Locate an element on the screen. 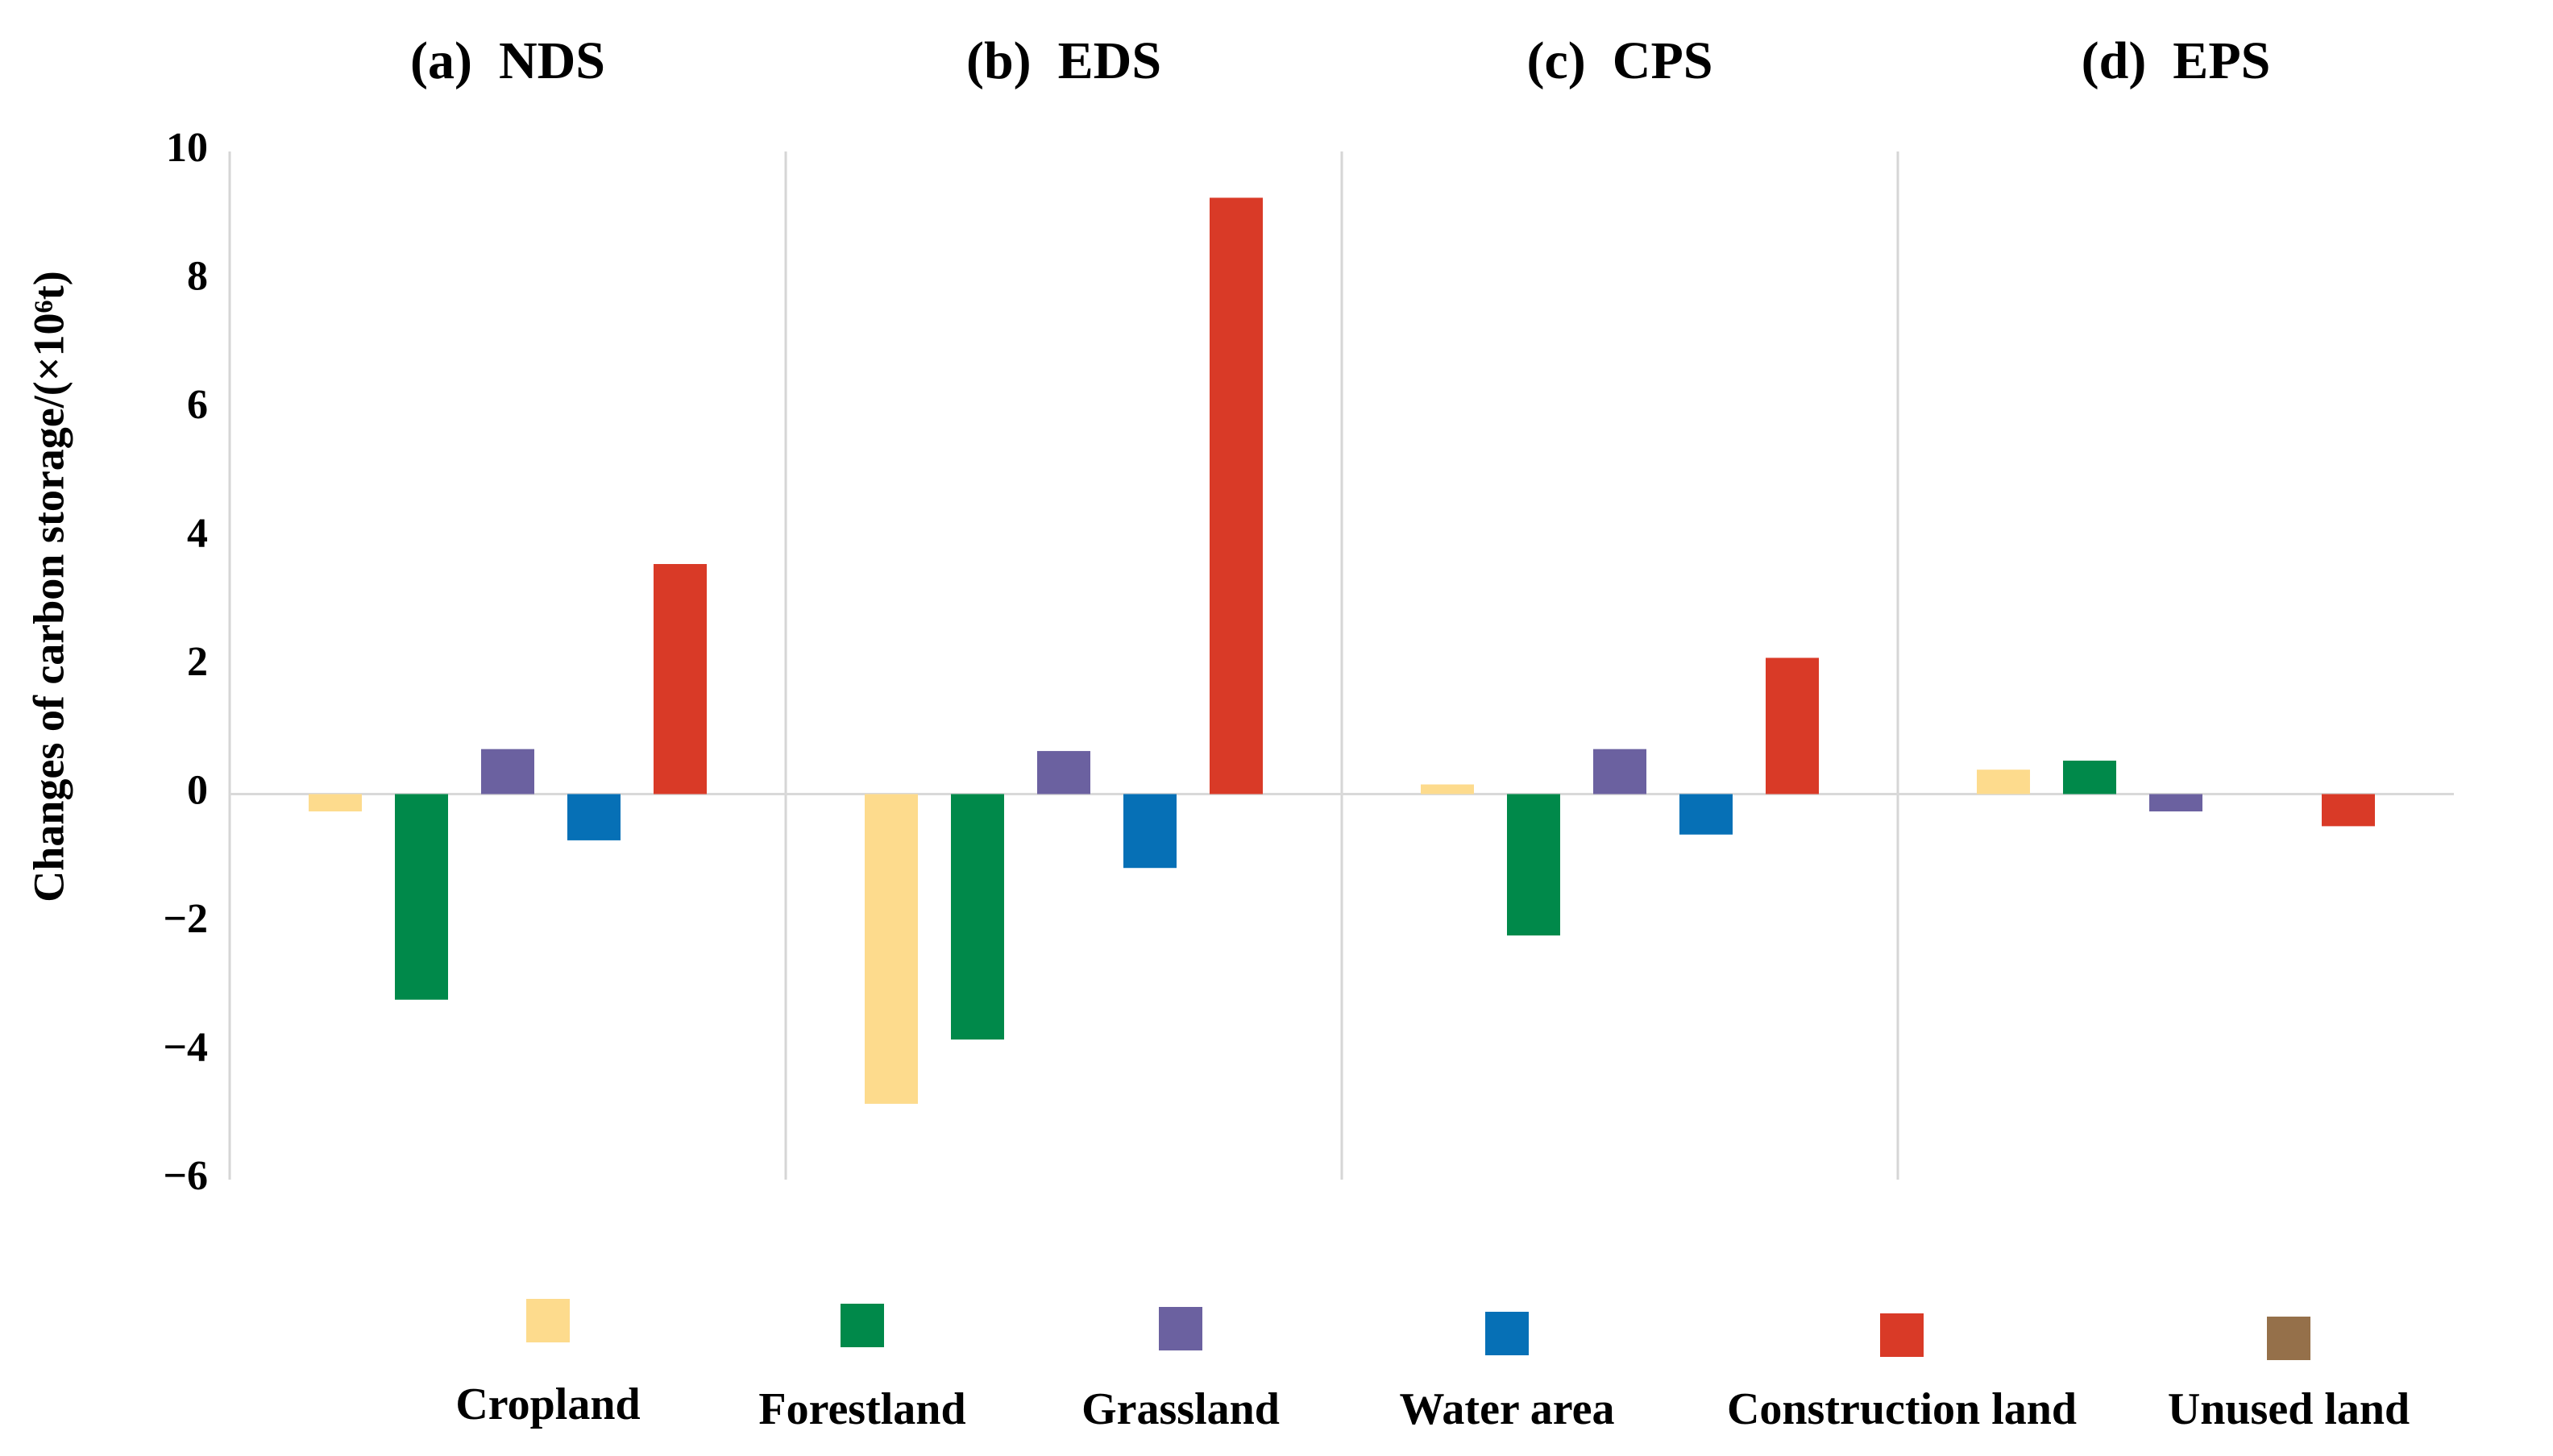 This screenshot has height=1456, width=2553. legend-label: Unused land is located at coordinates (2289, 1409).